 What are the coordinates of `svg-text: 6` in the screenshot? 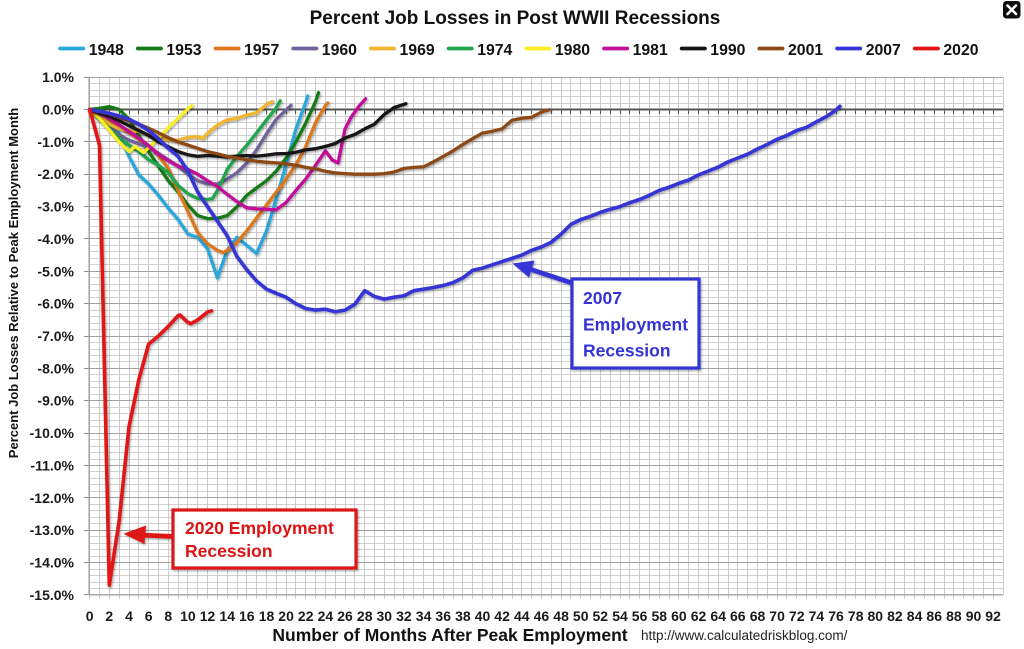 It's located at (149, 616).